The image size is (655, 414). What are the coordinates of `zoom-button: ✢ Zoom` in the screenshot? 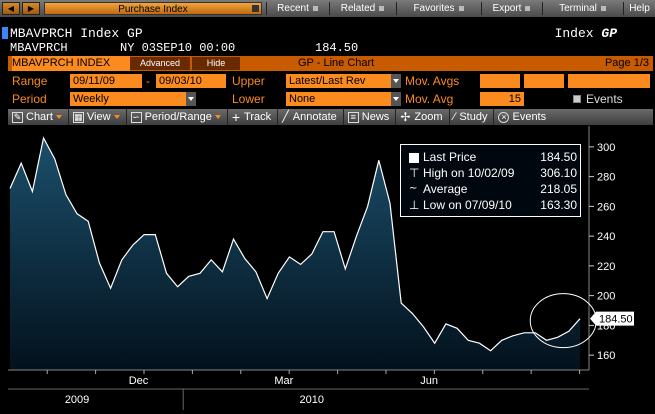 It's located at (423, 117).